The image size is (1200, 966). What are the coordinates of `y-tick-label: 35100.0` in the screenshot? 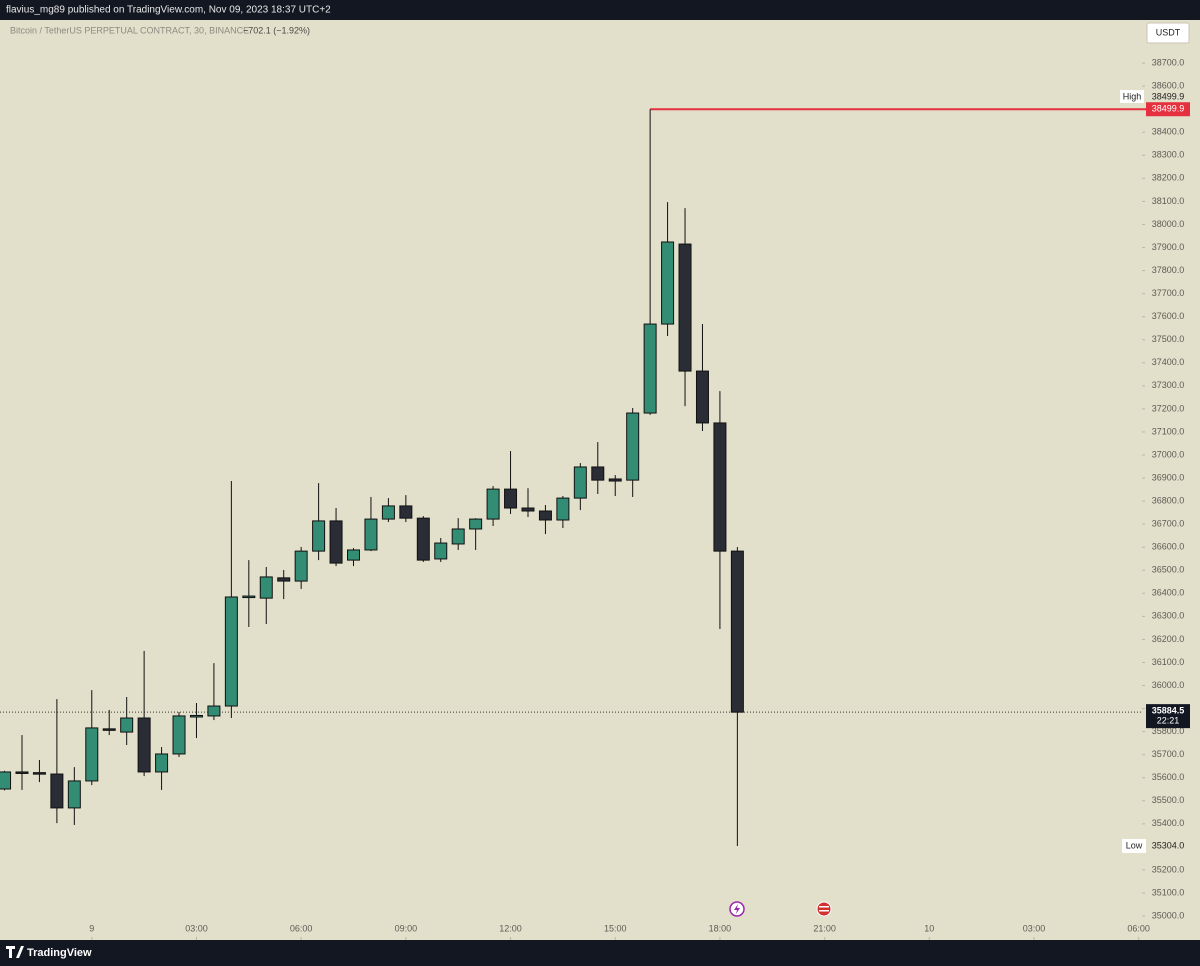 It's located at (1168, 892).